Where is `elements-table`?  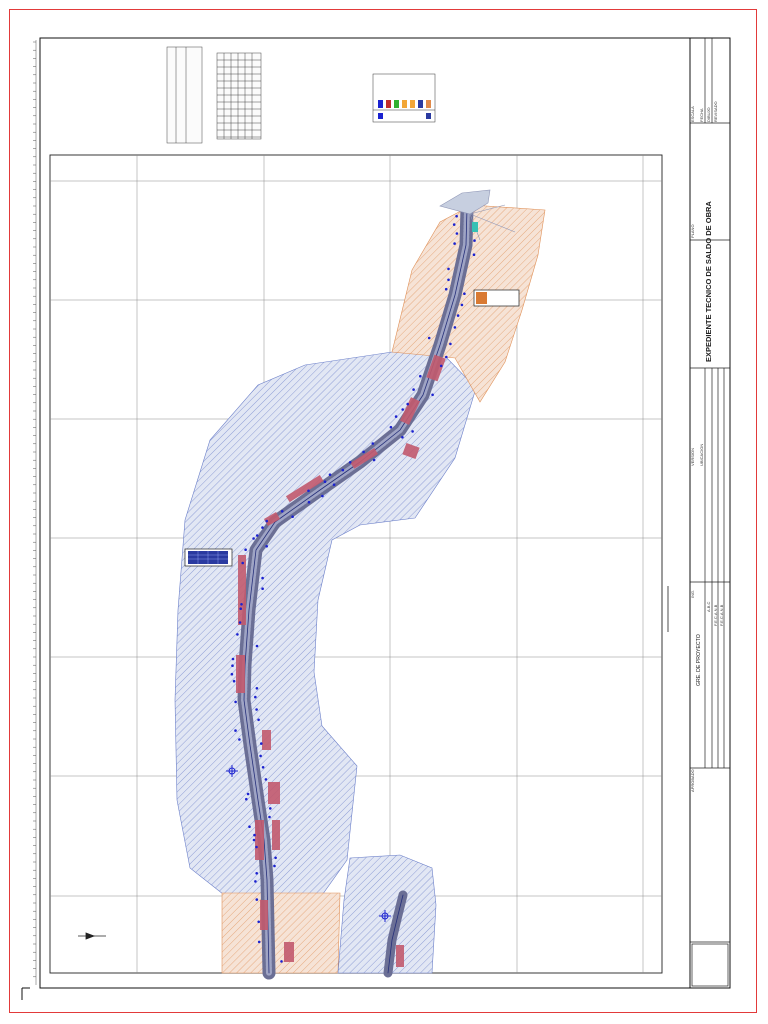 elements-table is located at coordinates (239, 96).